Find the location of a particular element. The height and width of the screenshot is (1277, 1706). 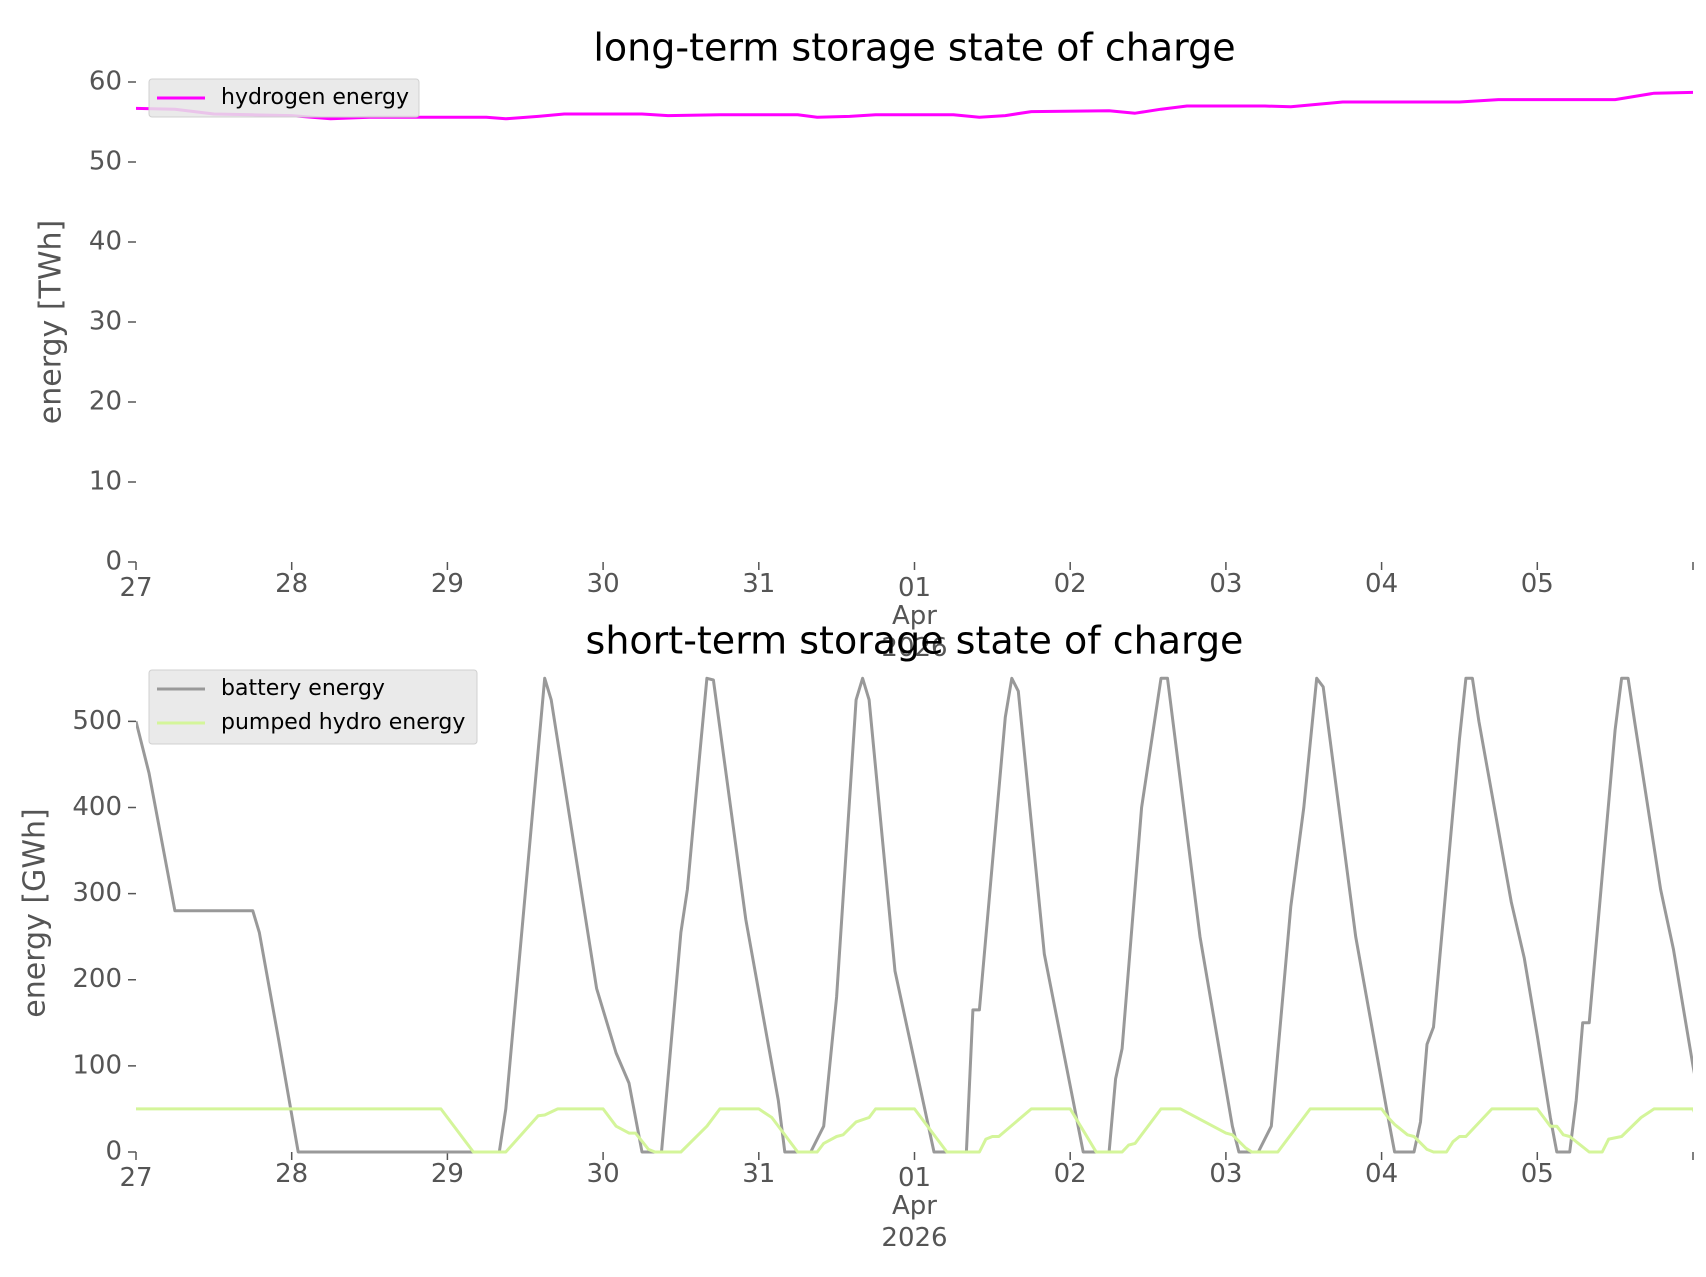

chart-title: long-term storage state of charge is located at coordinates (914, 48).